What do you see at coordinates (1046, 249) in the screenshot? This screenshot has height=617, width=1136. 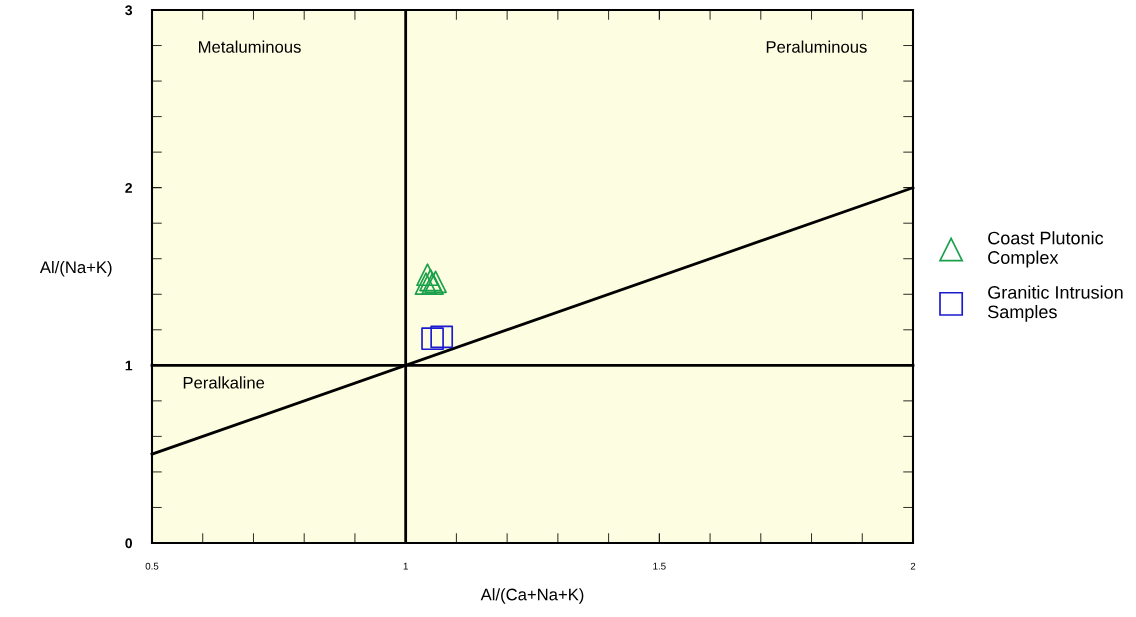 I see `legend-label: Coast Plutonic Complex` at bounding box center [1046, 249].